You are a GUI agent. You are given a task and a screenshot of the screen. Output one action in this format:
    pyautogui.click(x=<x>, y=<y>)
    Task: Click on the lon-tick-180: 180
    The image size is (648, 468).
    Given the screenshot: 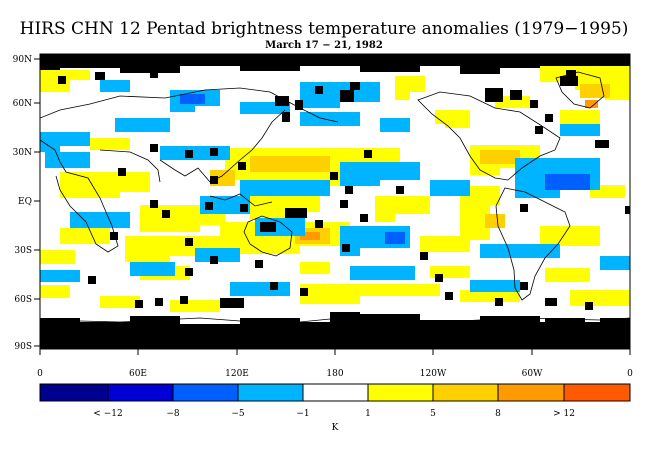 What is the action you would take?
    pyautogui.click(x=334, y=374)
    